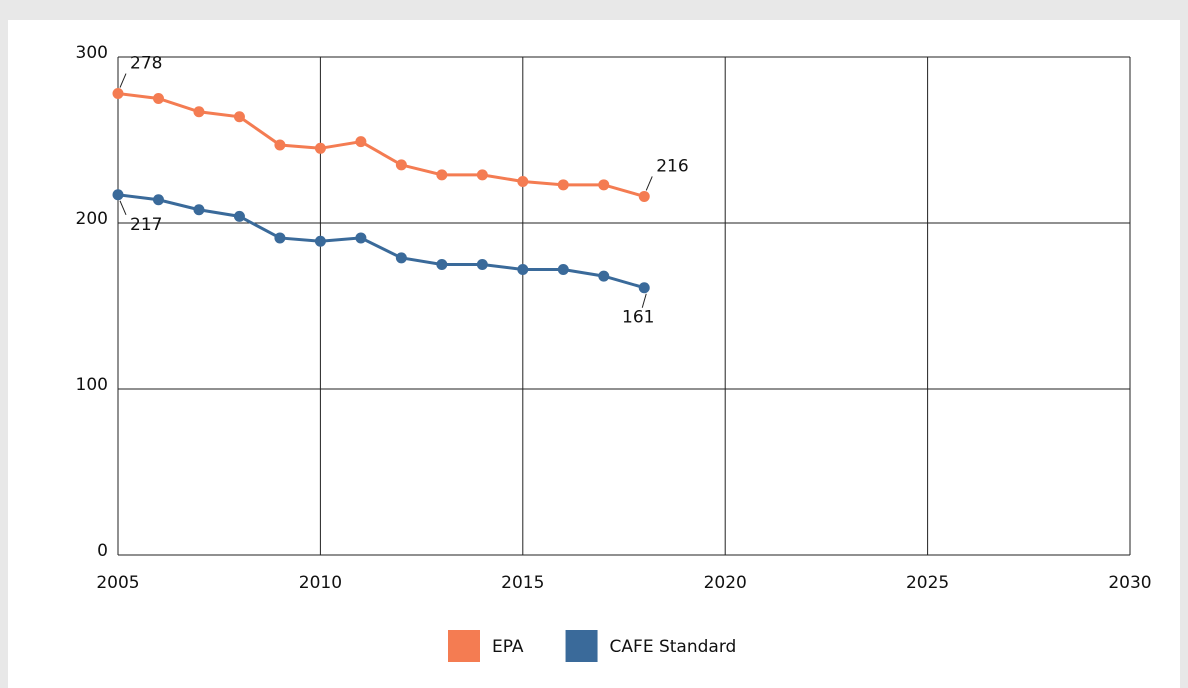  What do you see at coordinates (92, 385) in the screenshot?
I see `y-tick-label: 100` at bounding box center [92, 385].